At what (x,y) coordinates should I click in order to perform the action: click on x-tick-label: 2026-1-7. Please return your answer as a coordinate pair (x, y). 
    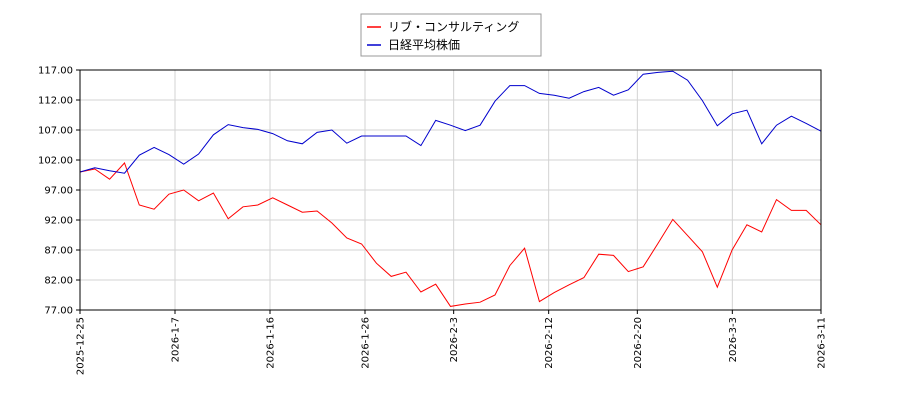
    Looking at the image, I should click on (176, 339).